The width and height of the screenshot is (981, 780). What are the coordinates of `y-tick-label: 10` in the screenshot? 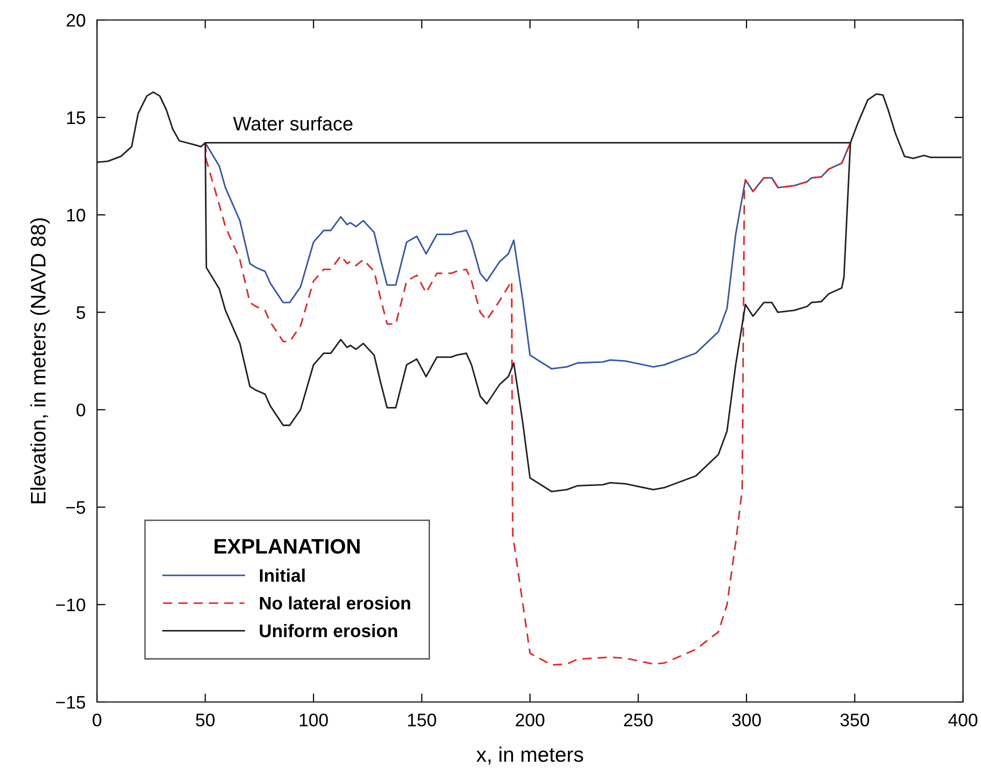 It's located at (76, 215).